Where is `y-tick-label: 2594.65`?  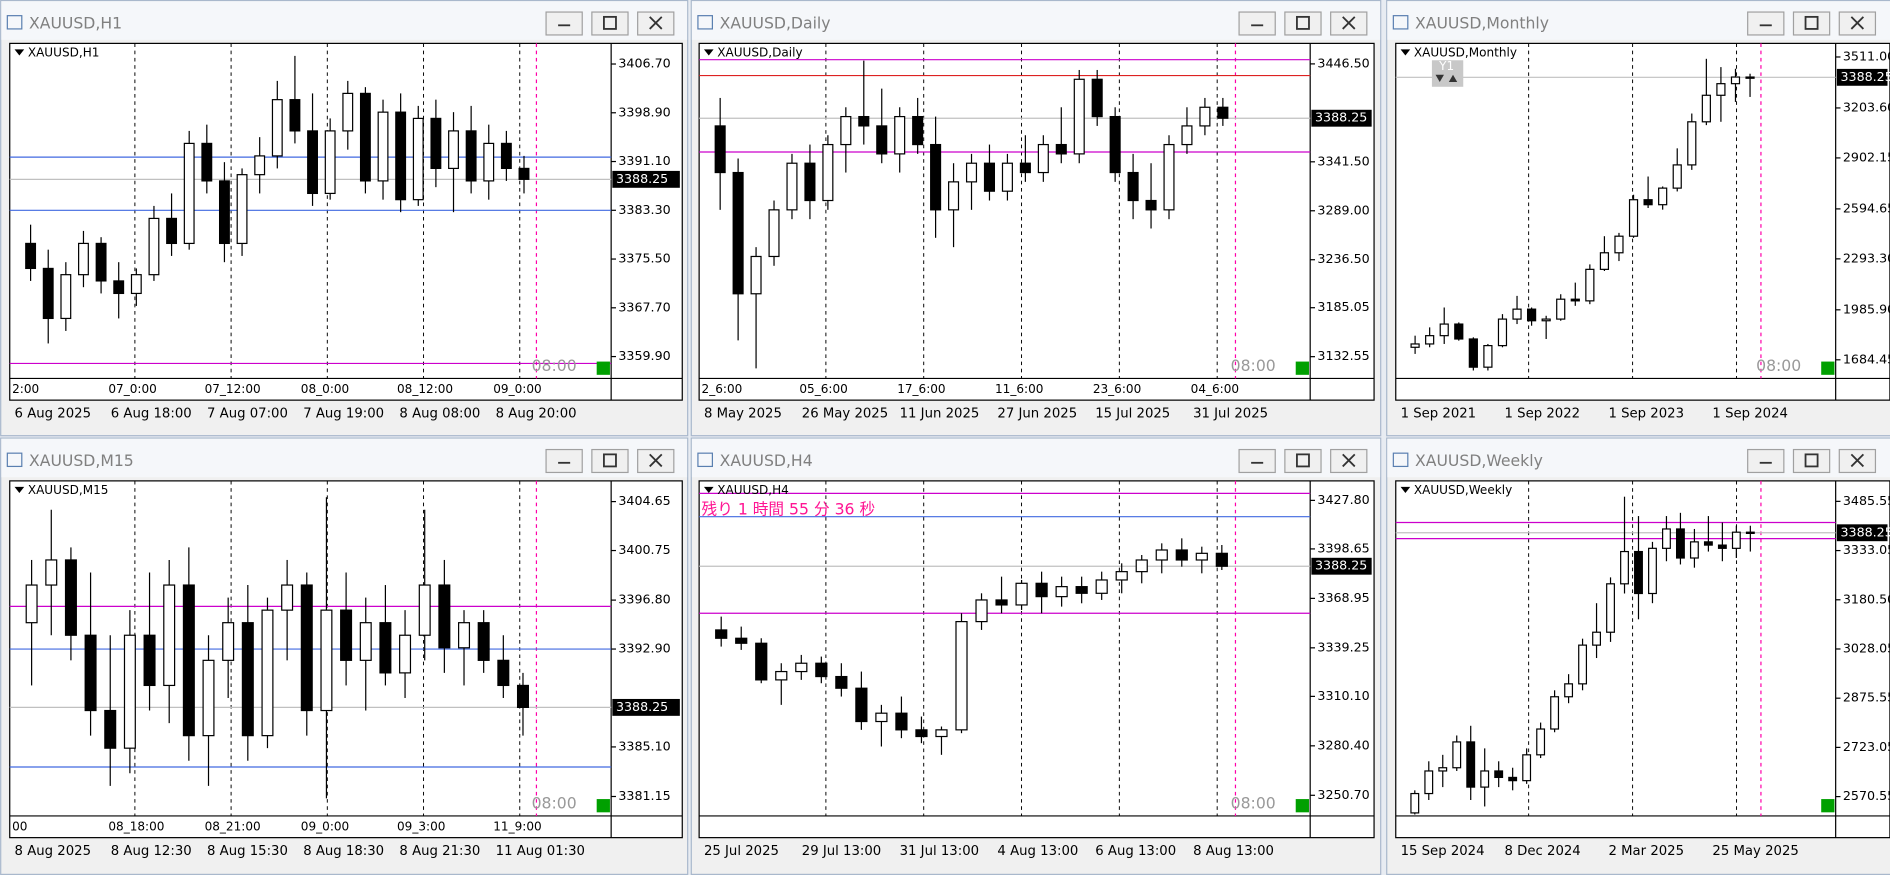
y-tick-label: 2594.65 is located at coordinates (1866, 207).